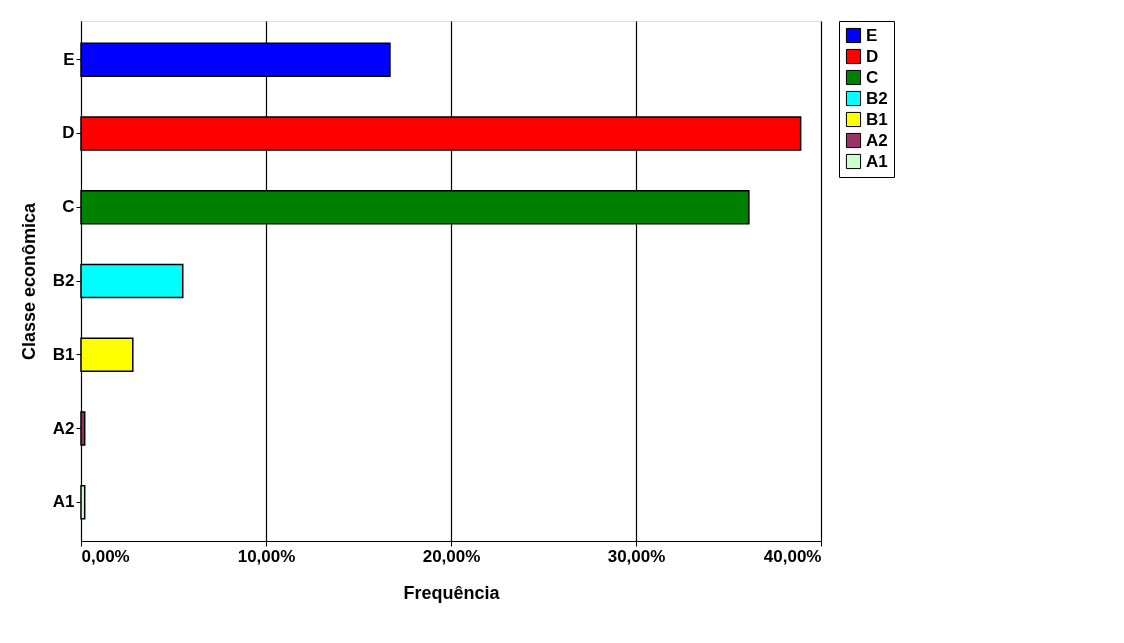 This screenshot has width=1124, height=643. Describe the element at coordinates (877, 161) in the screenshot. I see `legend-label: A1` at that location.